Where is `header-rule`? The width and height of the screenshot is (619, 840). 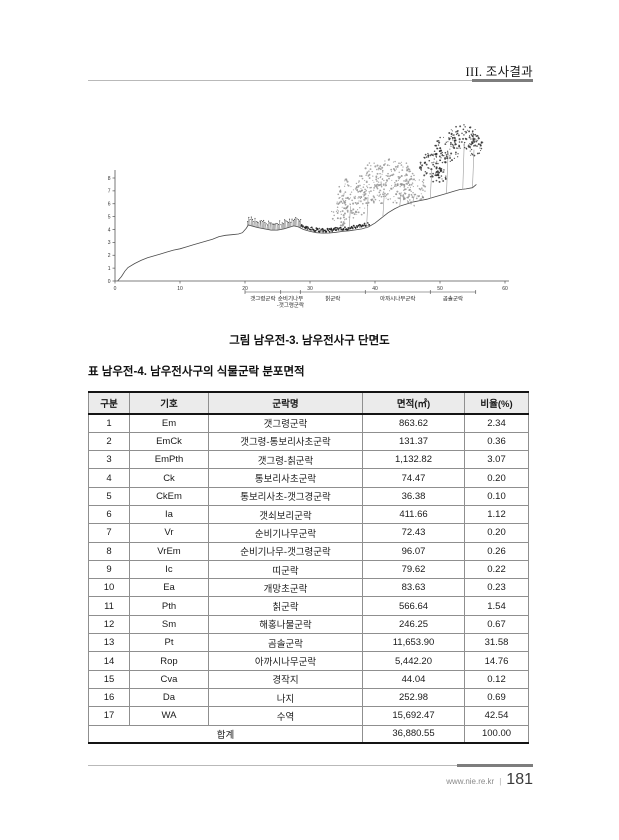
header-rule is located at coordinates (310, 80).